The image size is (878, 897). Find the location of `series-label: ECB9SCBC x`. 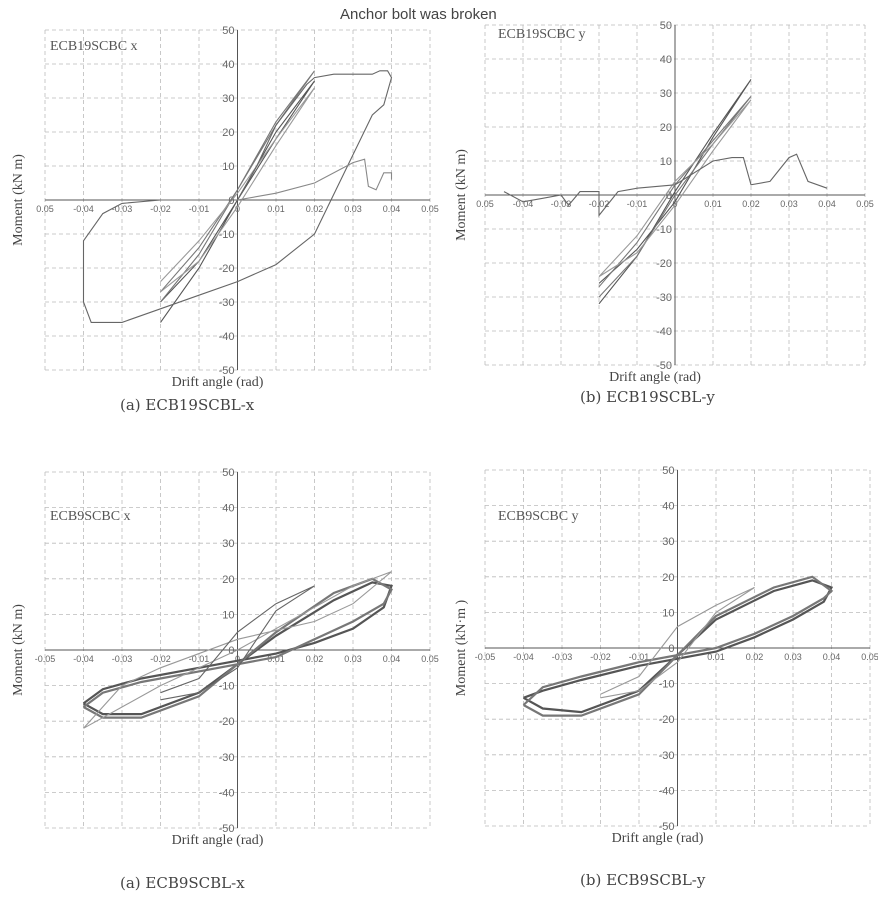

series-label: ECB9SCBC x is located at coordinates (90, 516).